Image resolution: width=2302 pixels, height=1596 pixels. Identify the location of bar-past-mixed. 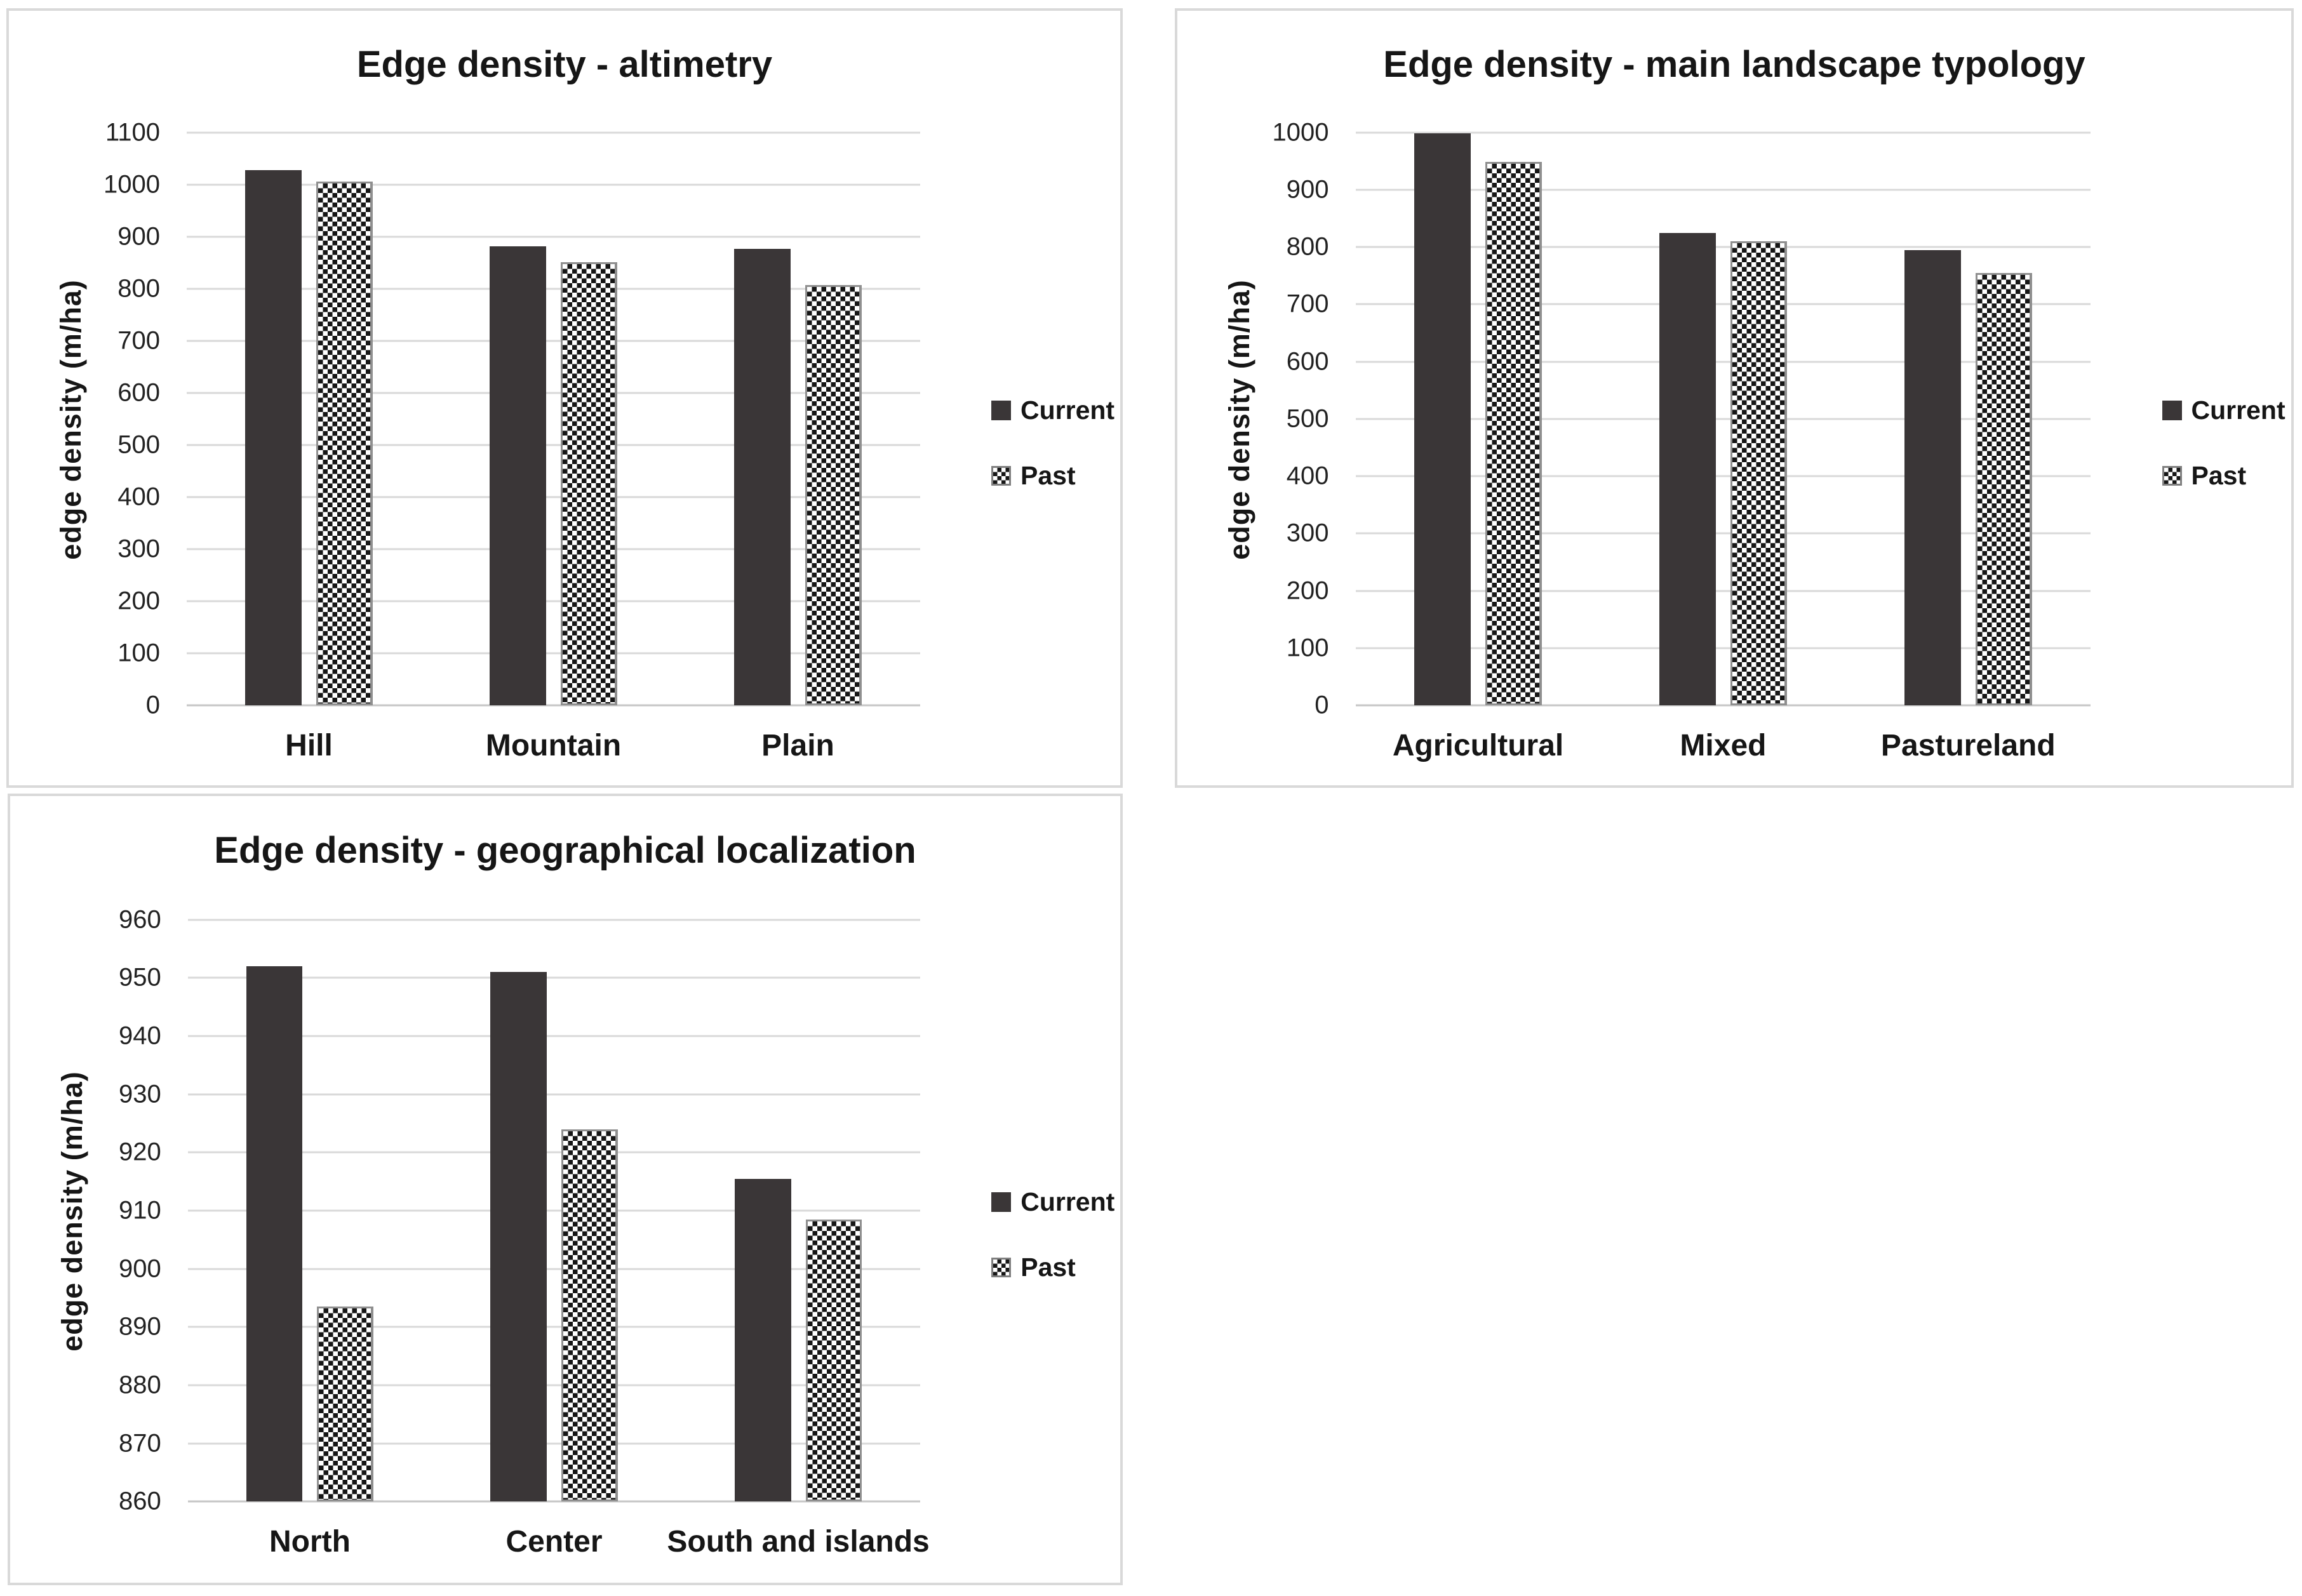
(1759, 473).